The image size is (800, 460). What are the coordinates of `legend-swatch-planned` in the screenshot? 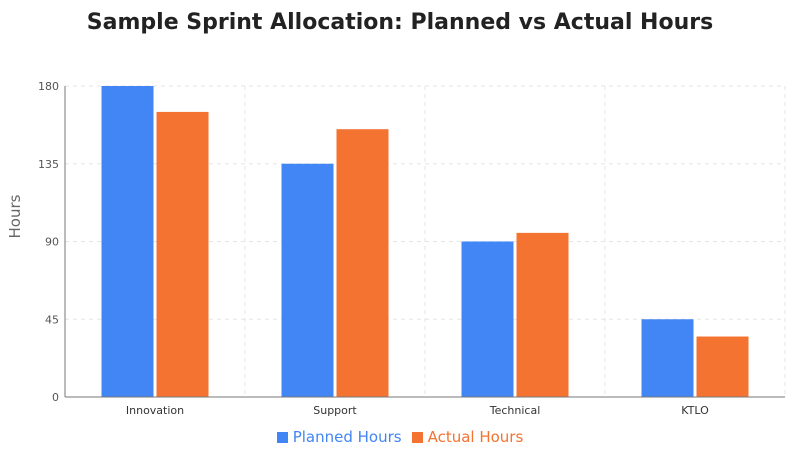 It's located at (282, 437).